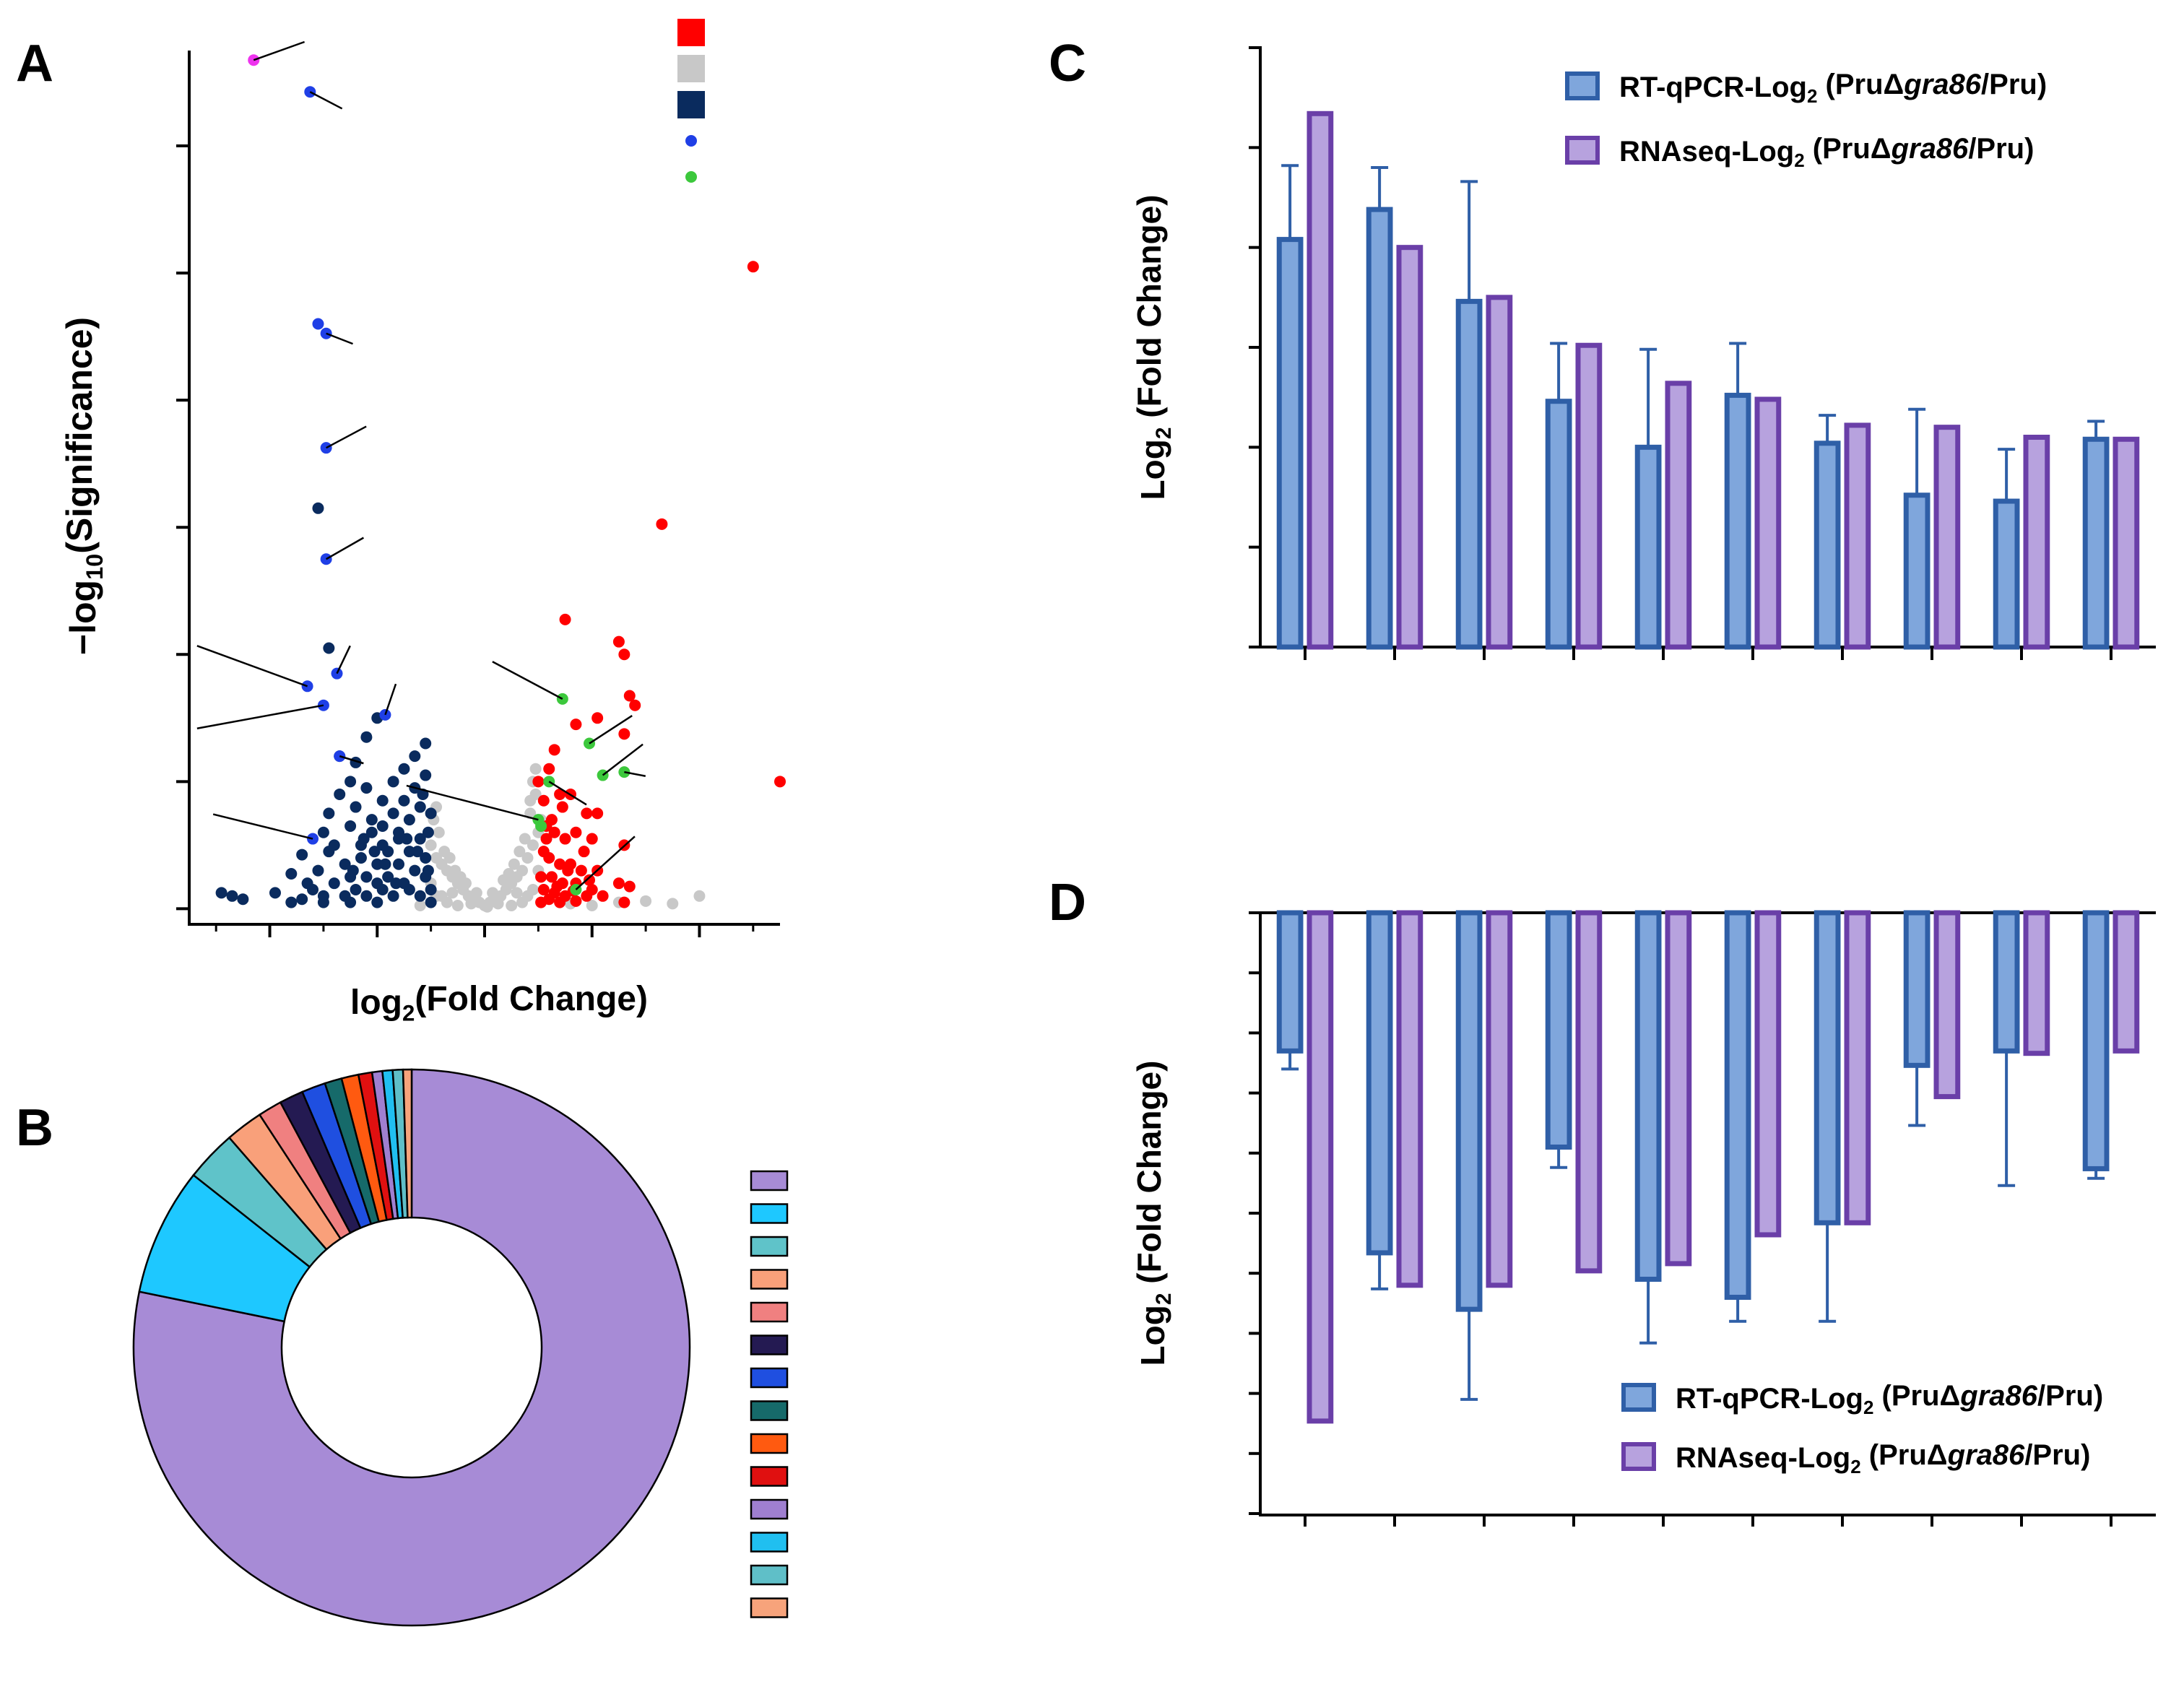 This screenshot has height=1684, width=2184. Describe the element at coordinates (1713, 87) in the screenshot. I see `legend-label-part: RT-qPCR-Log` at that location.